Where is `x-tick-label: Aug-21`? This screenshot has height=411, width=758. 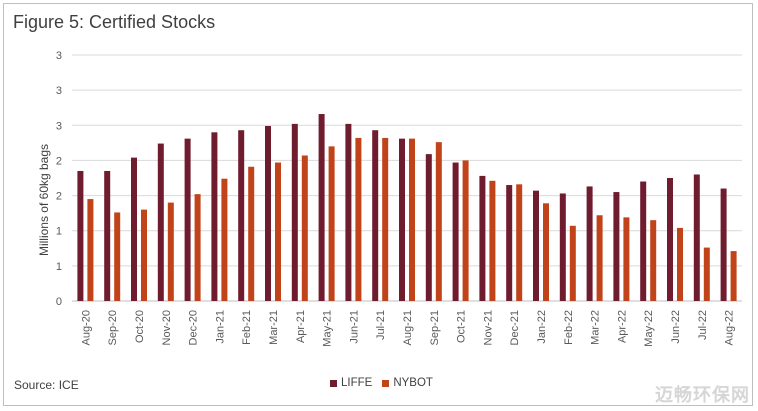
x-tick-label: Aug-21 is located at coordinates (408, 327).